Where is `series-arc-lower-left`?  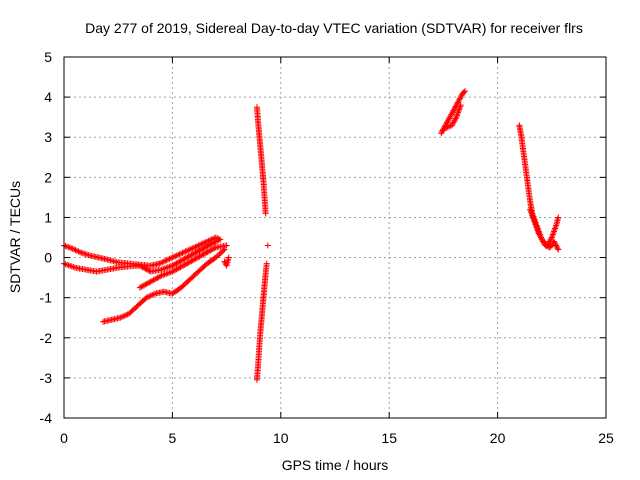 series-arc-lower-left is located at coordinates (142, 255).